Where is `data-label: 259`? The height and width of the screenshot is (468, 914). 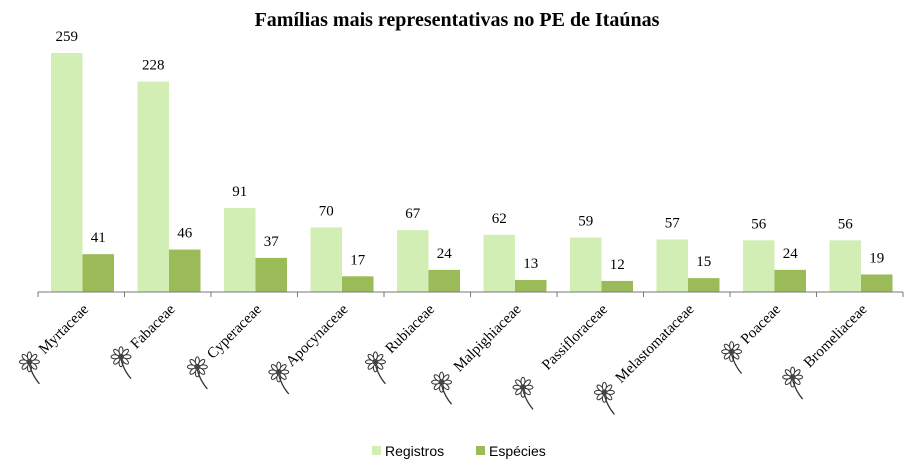
data-label: 259 is located at coordinates (67, 37).